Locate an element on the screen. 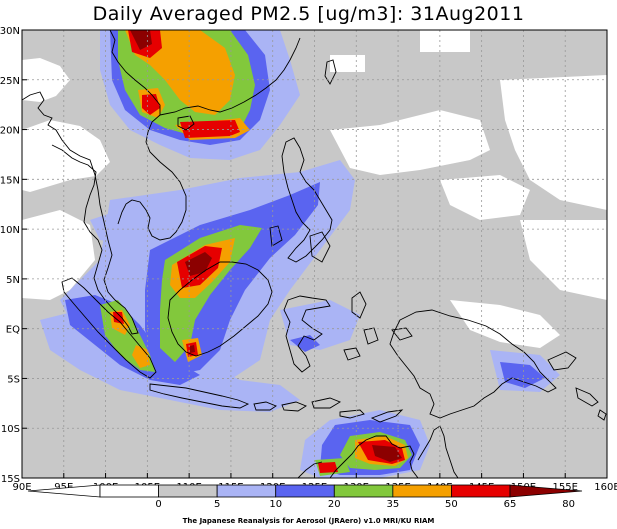  lat-tick-label: 10S is located at coordinates (10, 429).